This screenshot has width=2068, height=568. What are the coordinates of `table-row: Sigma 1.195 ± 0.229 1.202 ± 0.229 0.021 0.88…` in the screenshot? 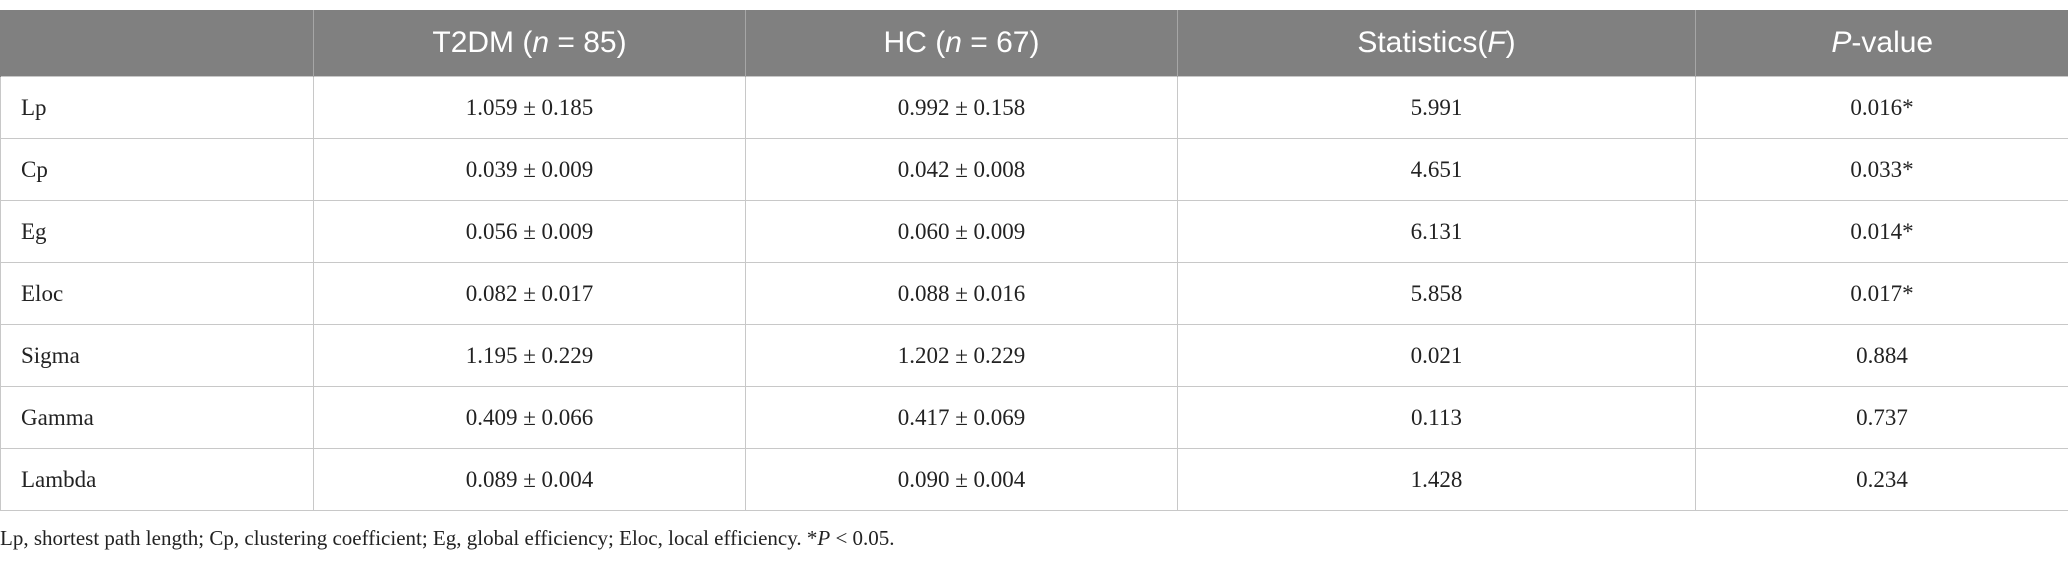 It's located at (1034, 355).